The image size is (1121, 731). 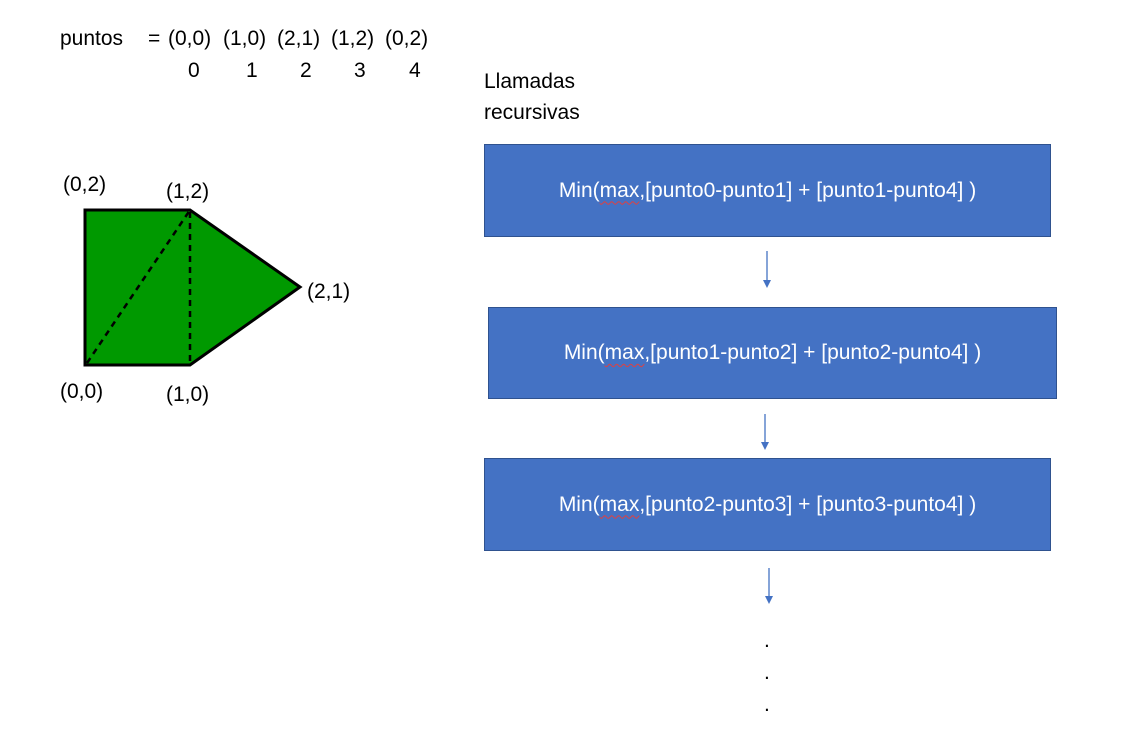 What do you see at coordinates (532, 97) in the screenshot?
I see `recursive-calls-heading: Llamadas recursivas` at bounding box center [532, 97].